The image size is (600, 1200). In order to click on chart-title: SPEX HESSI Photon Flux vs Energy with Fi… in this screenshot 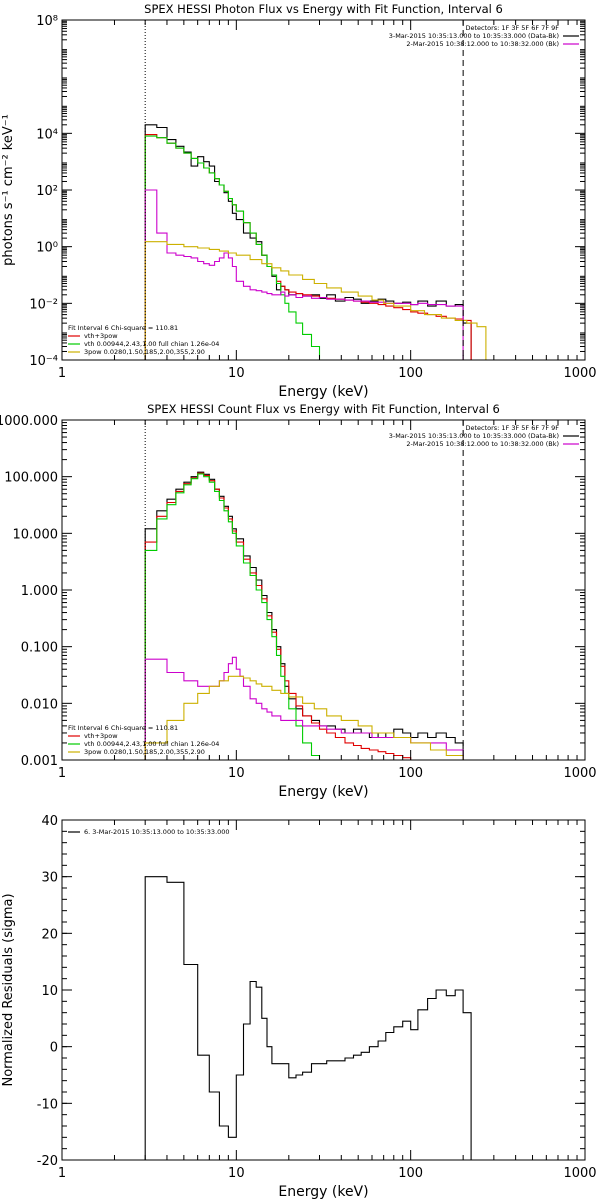, I will do `click(323, 9)`.